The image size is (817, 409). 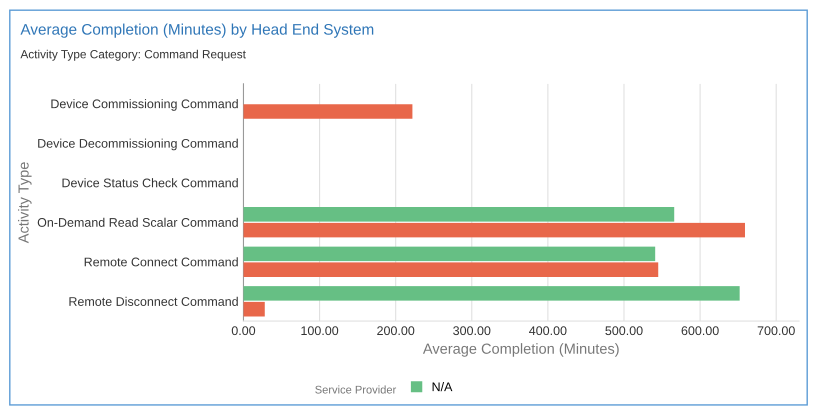 I want to click on y-tick-label: Device Decommissioning Command, so click(x=138, y=144).